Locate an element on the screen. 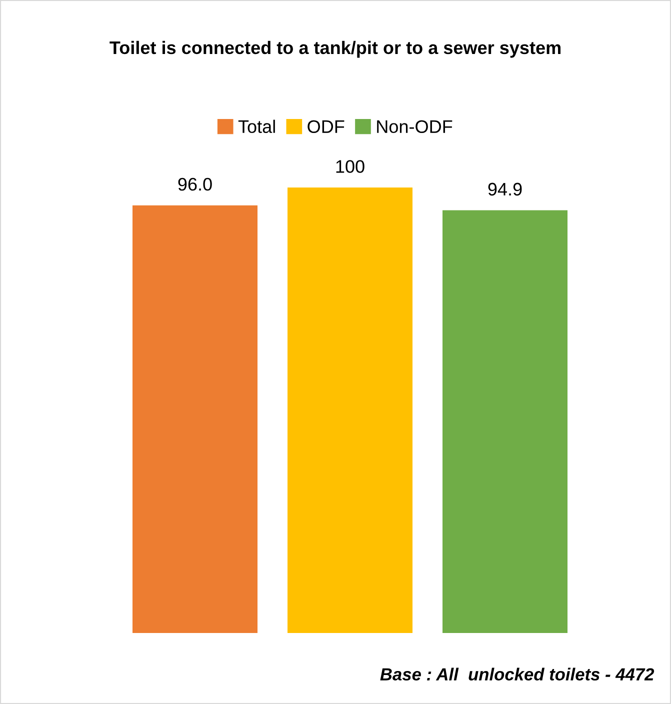  legend-label: Total is located at coordinates (256, 127).